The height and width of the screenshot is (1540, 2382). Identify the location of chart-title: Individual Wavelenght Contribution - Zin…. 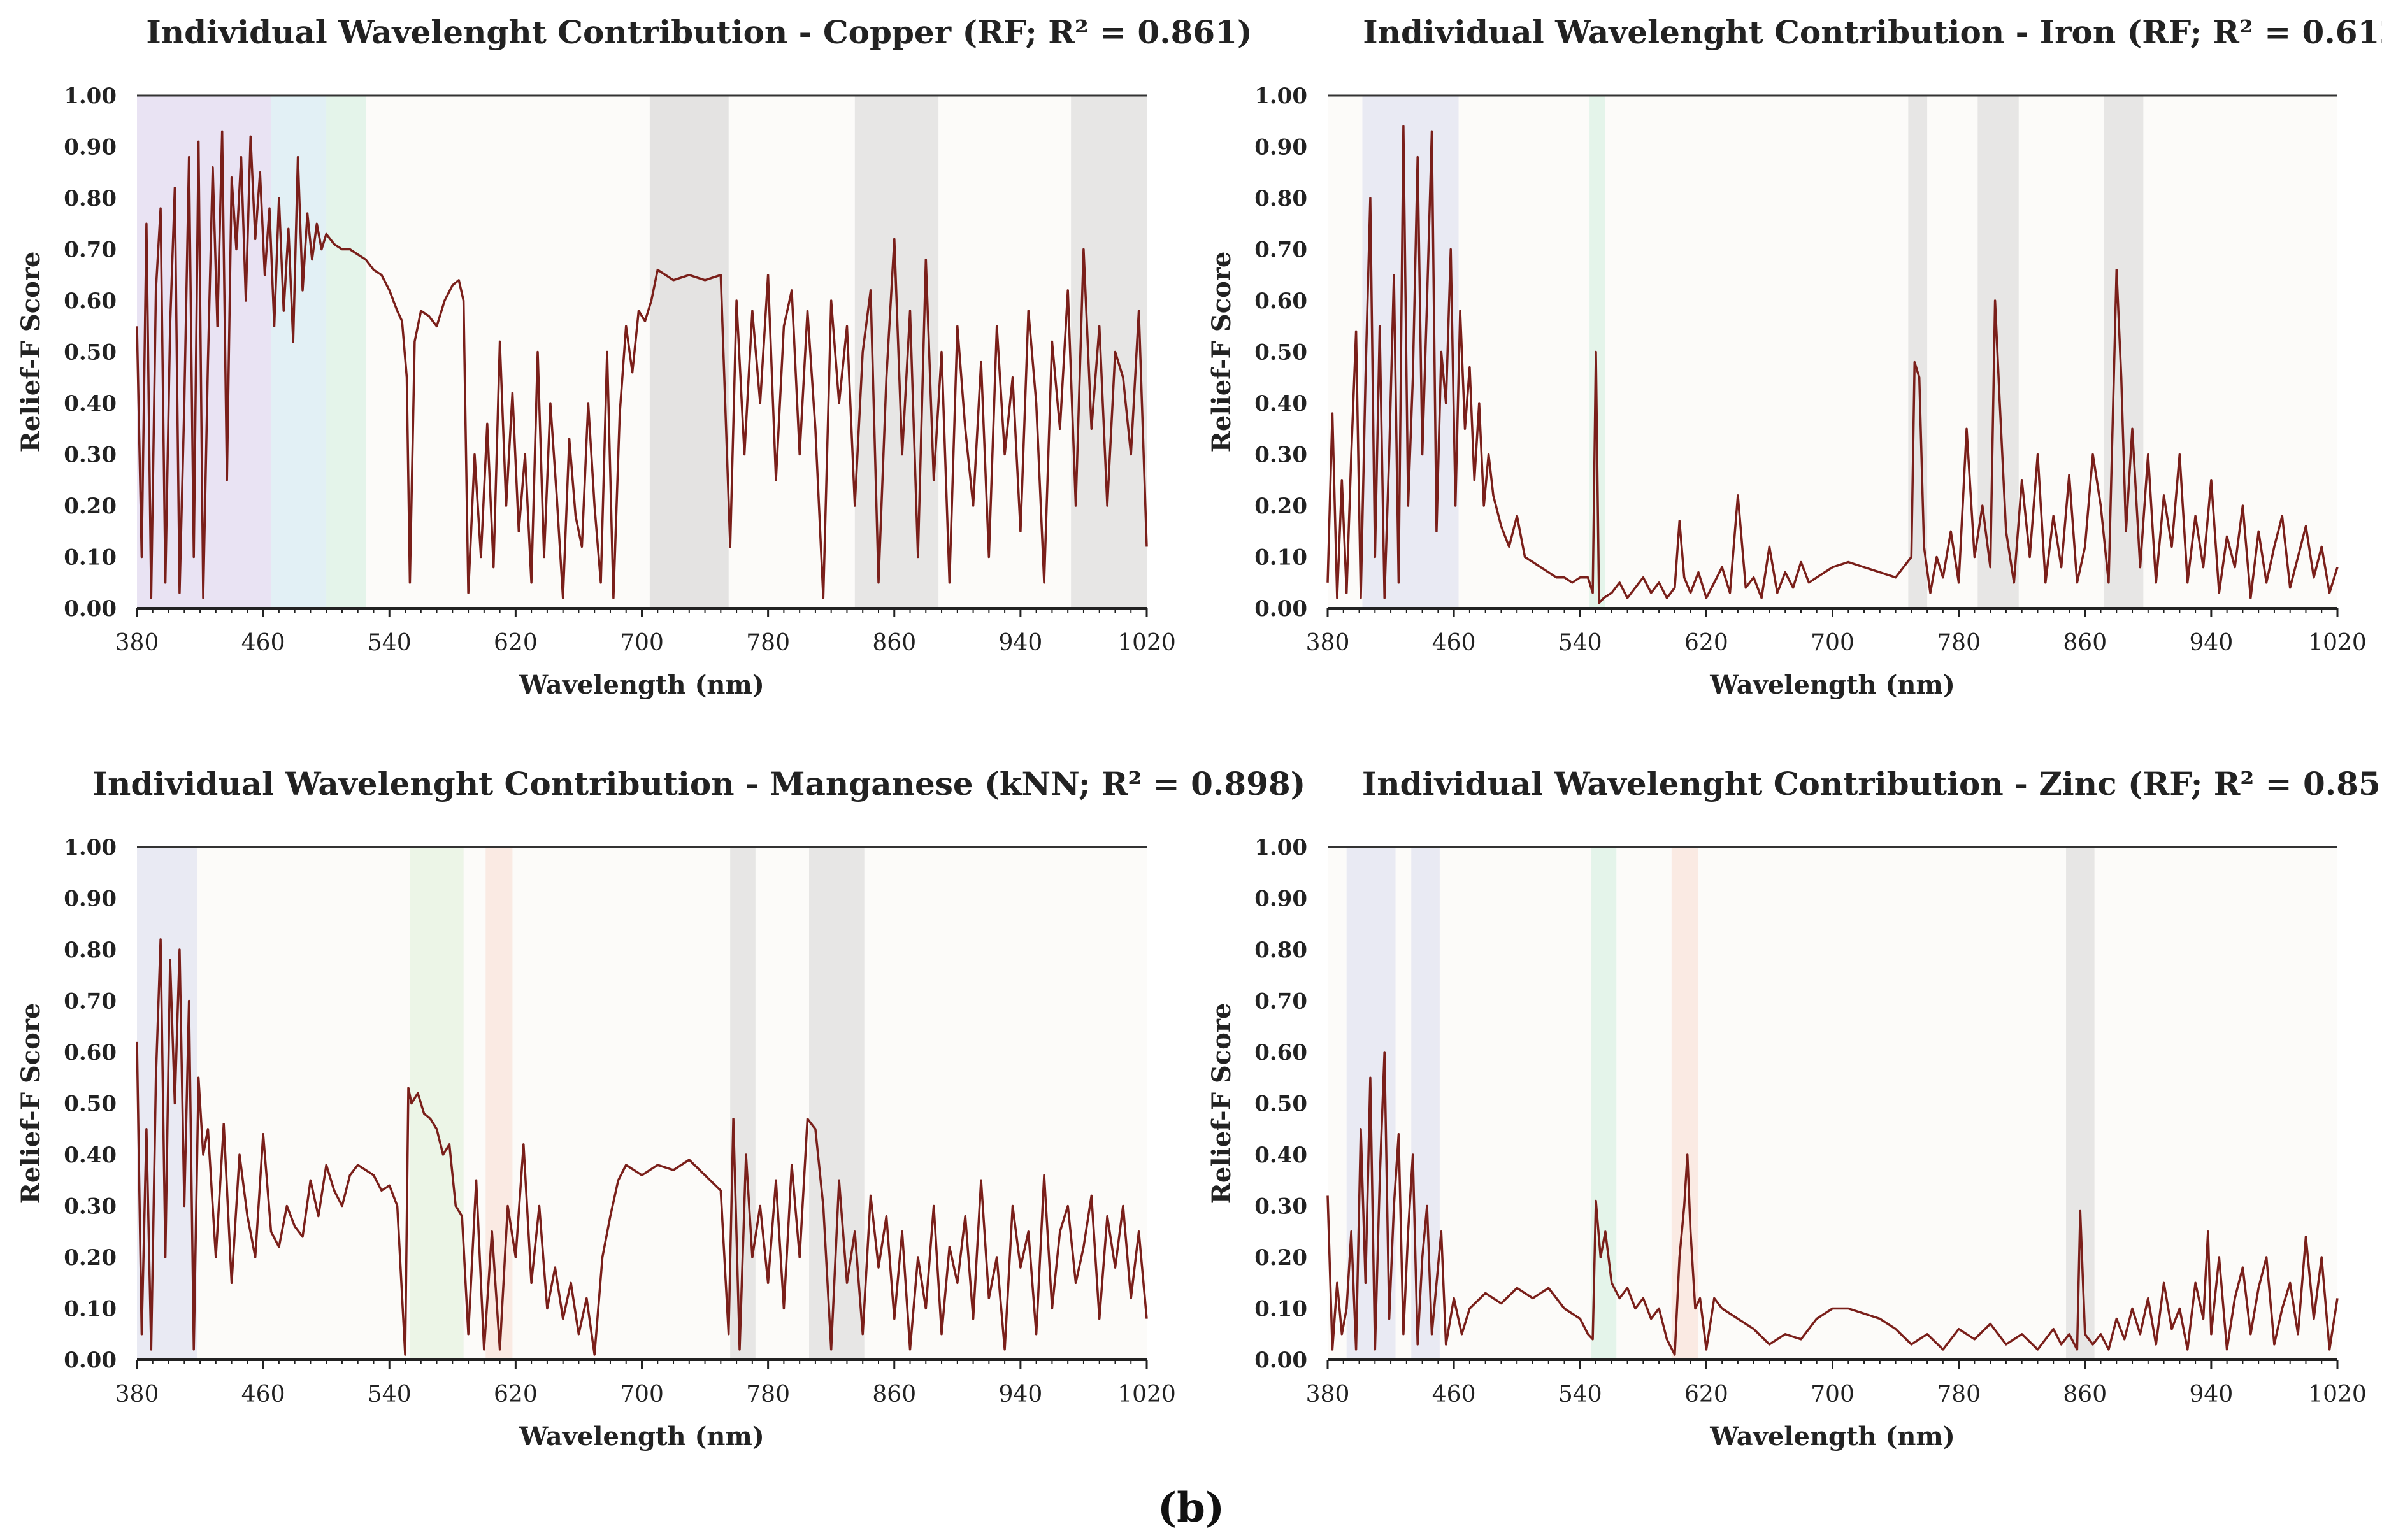
(1872, 783).